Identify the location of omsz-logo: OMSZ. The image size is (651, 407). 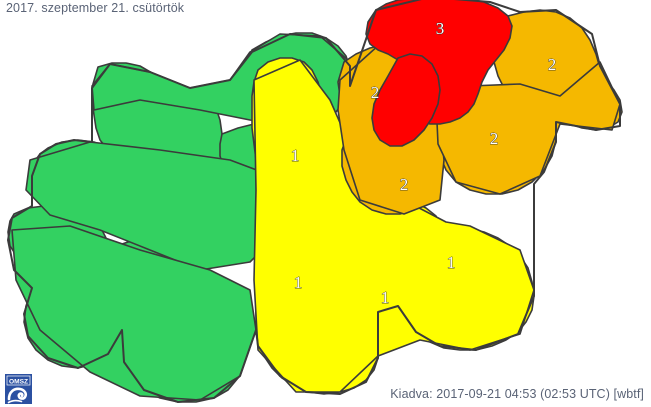
(18, 389).